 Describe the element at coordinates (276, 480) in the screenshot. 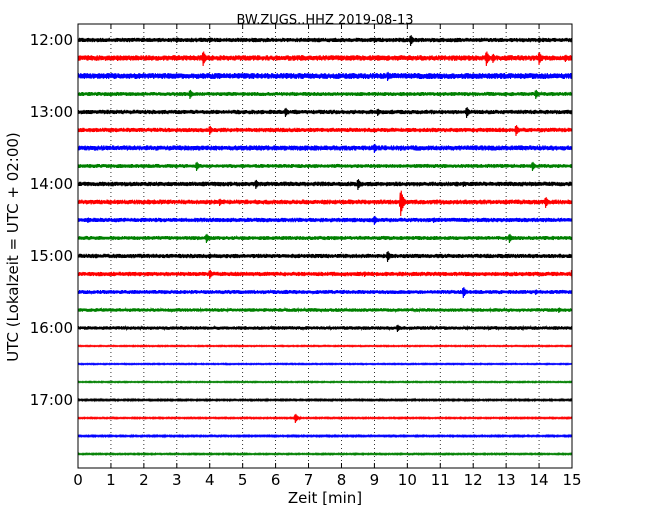

I see `x-tick-label: 6` at that location.